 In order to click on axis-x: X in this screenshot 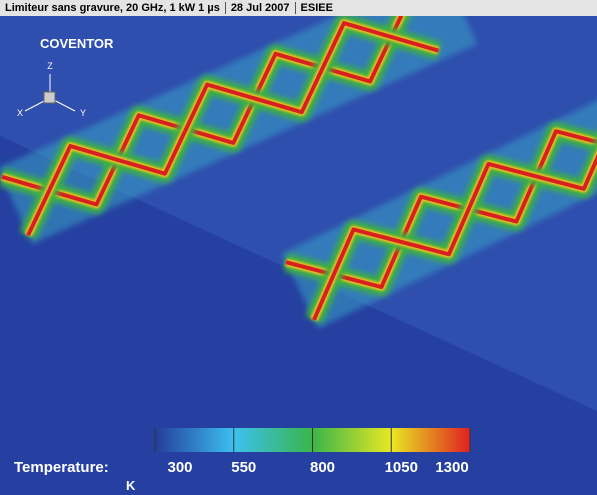, I will do `click(20, 113)`.